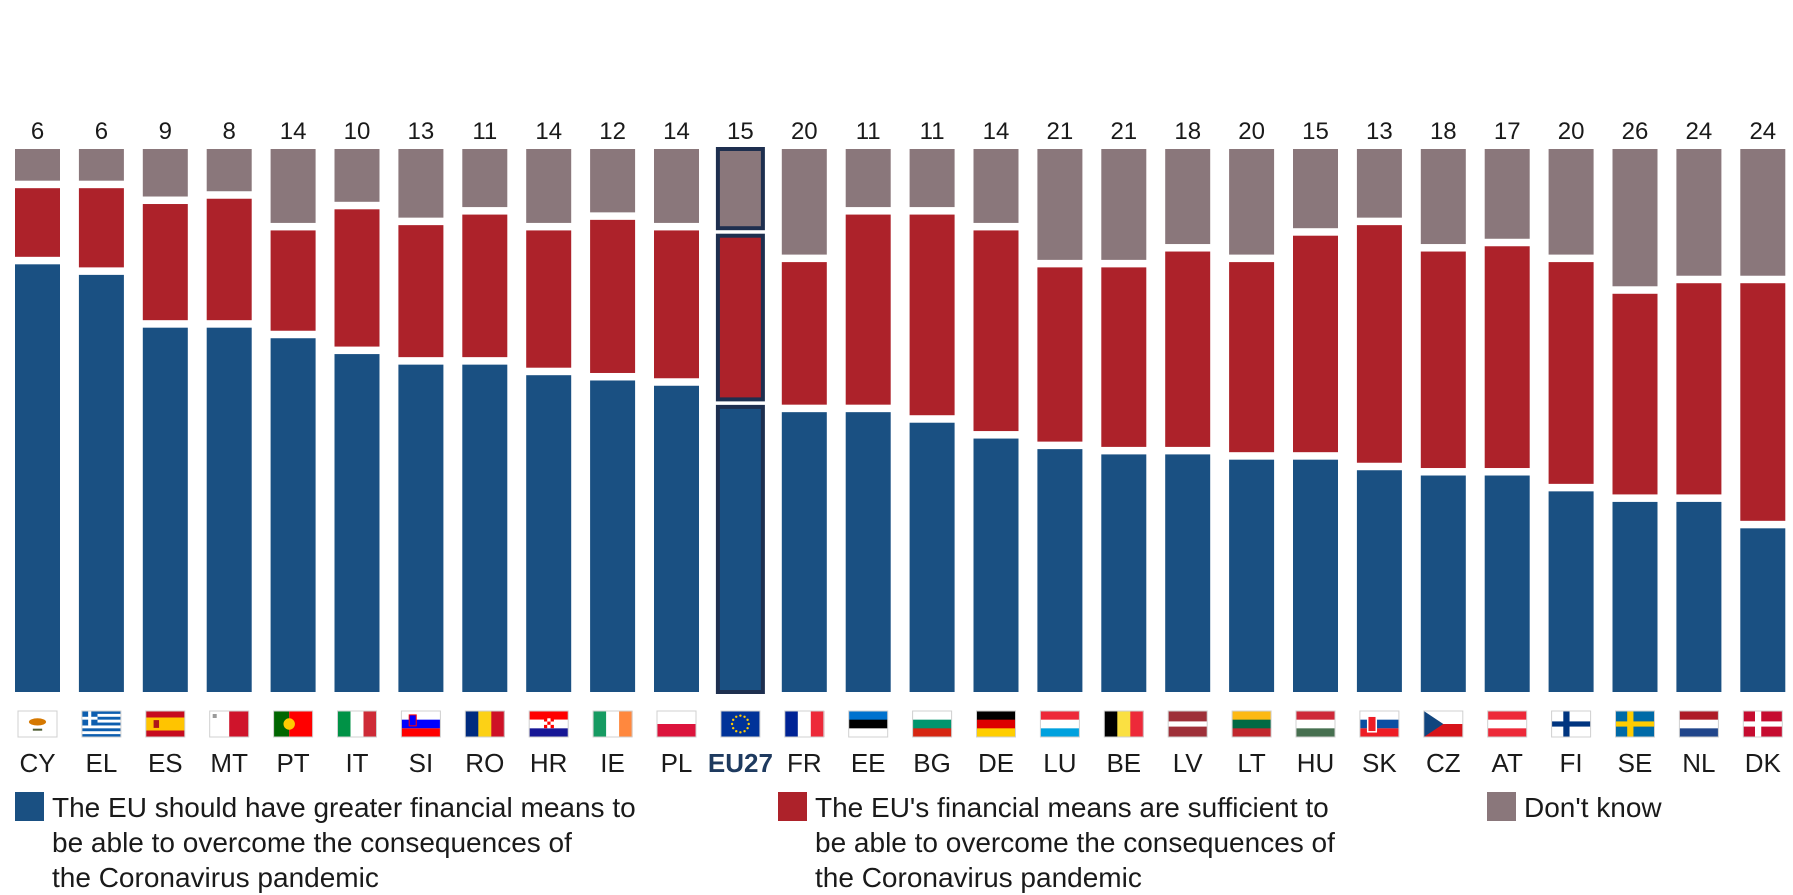  I want to click on bar-sufficient-means-dk, so click(1763, 402).